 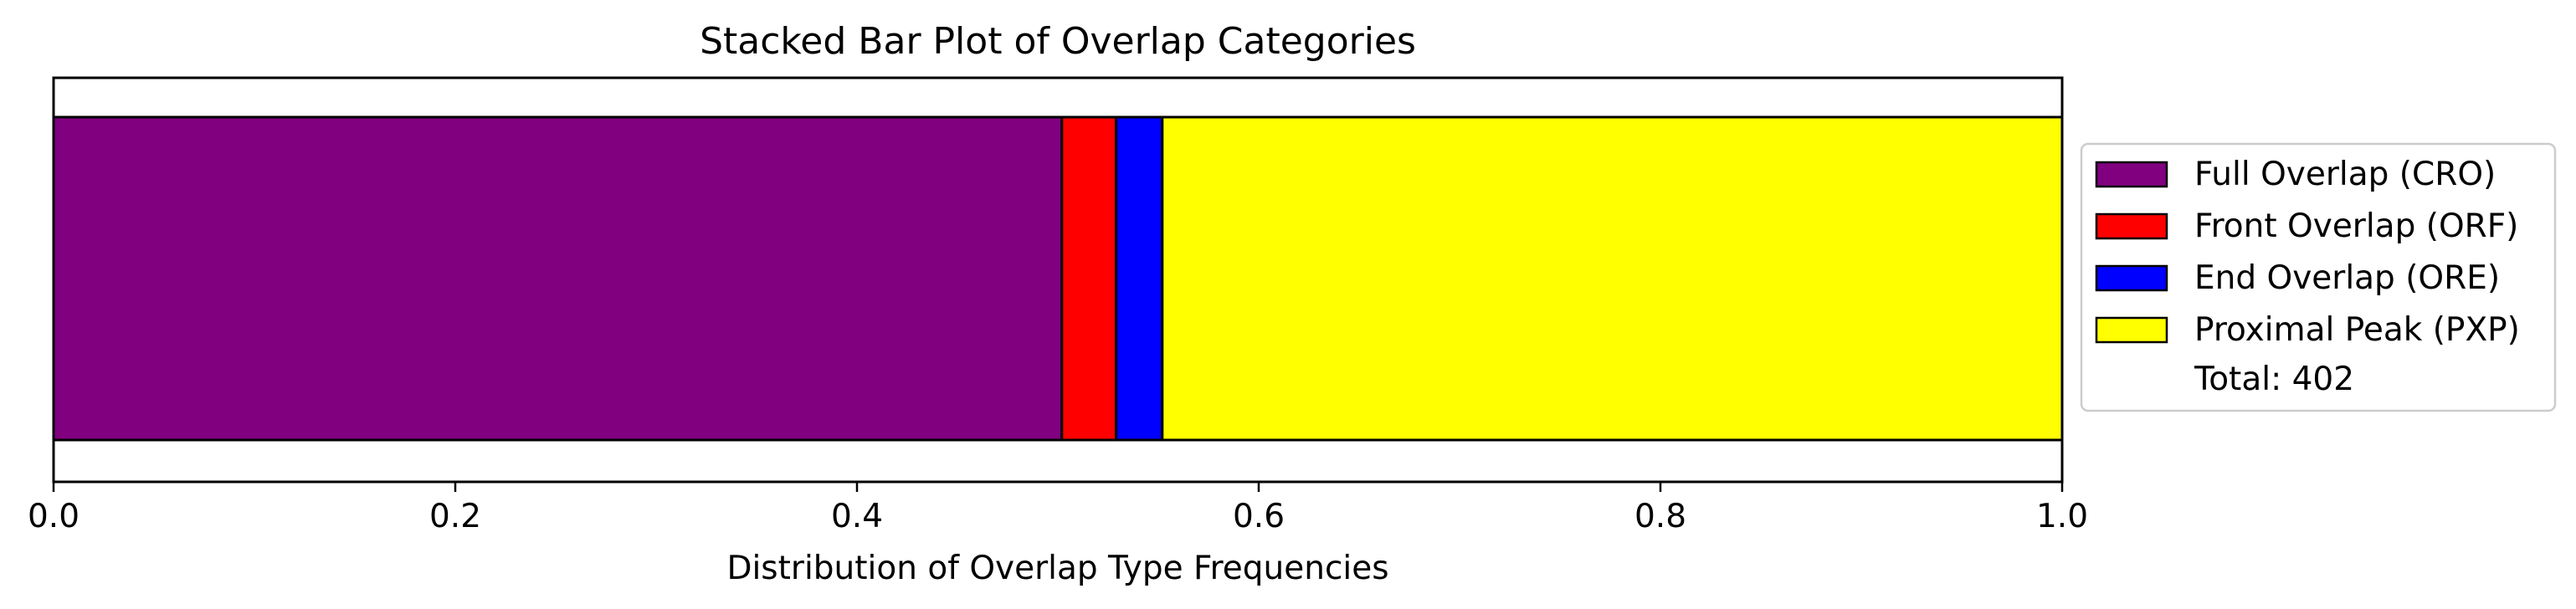 What do you see at coordinates (455, 516) in the screenshot?
I see `x-tick-label: 0.2` at bounding box center [455, 516].